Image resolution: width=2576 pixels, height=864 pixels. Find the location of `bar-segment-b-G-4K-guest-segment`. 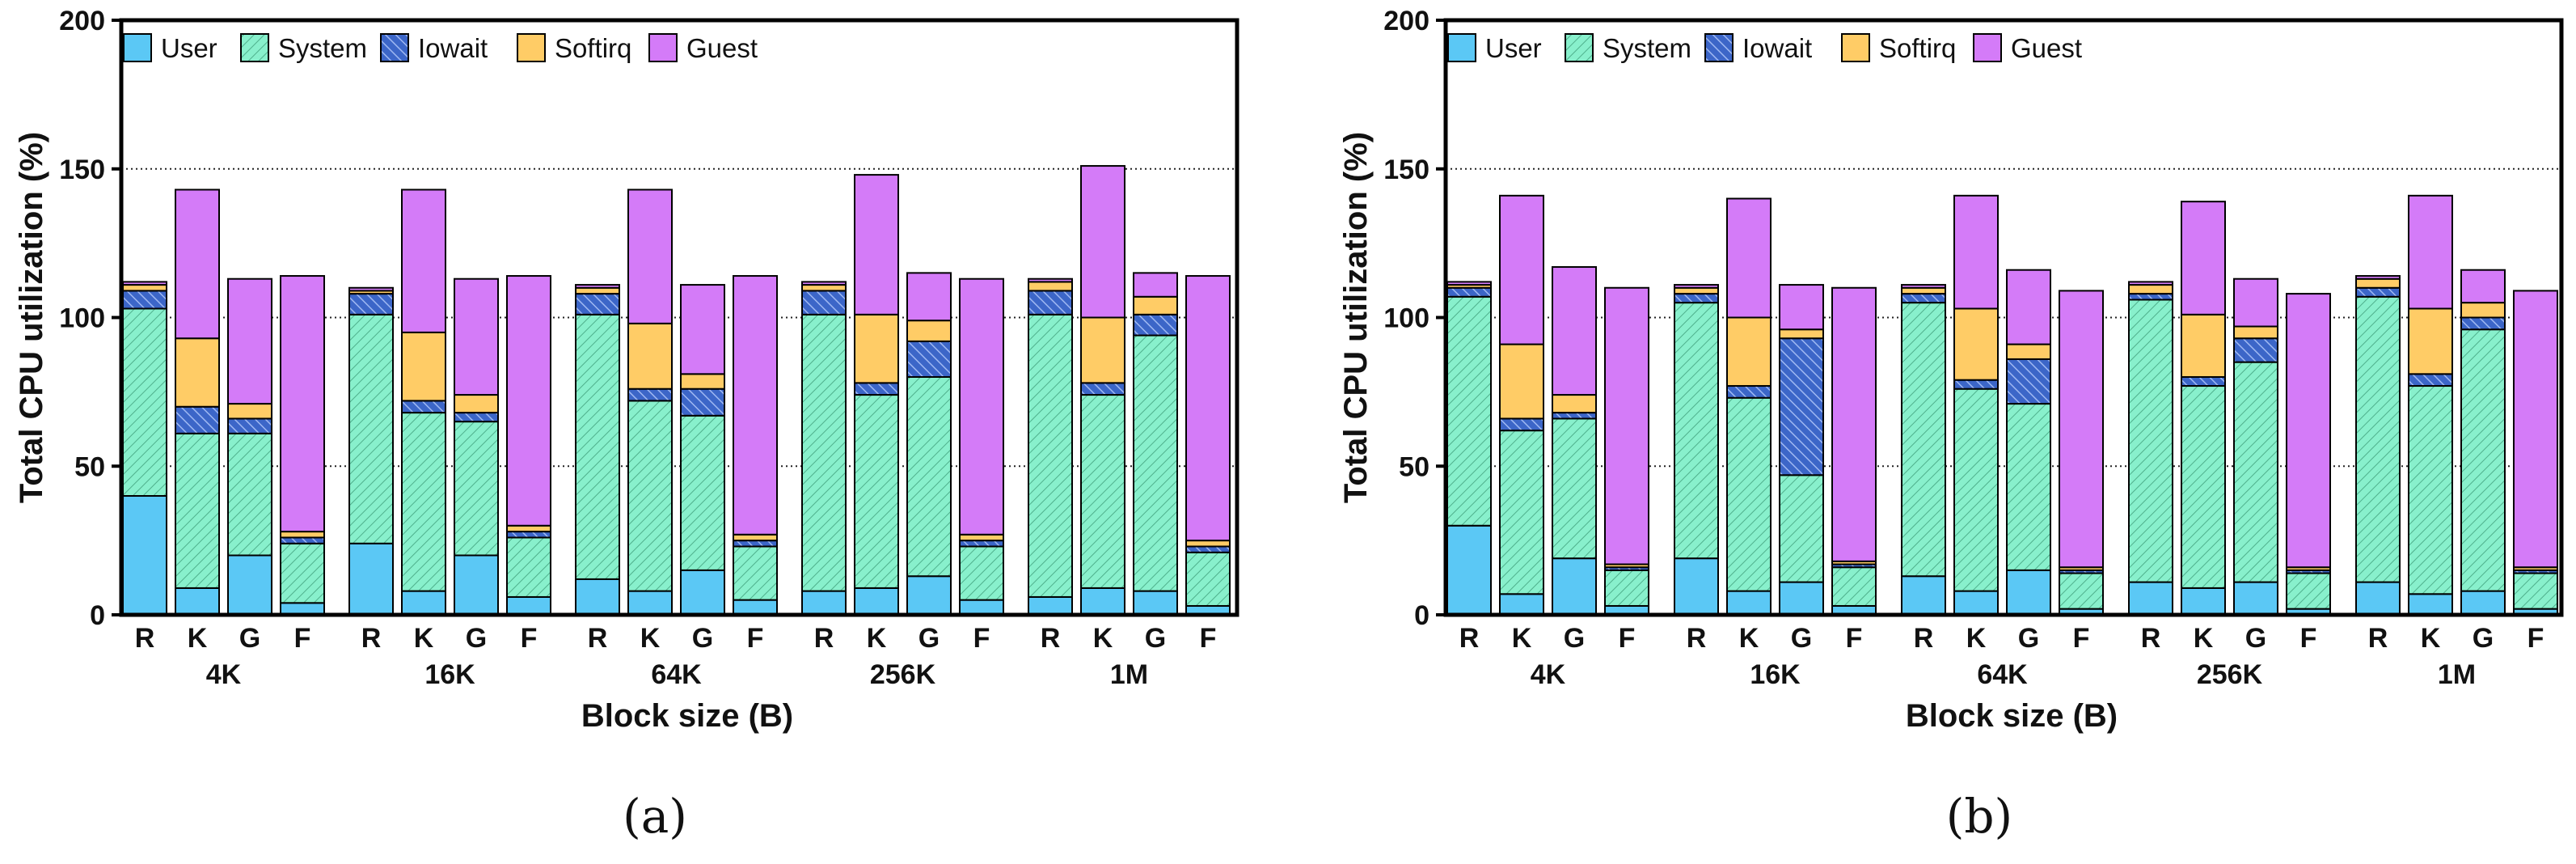

bar-segment-b-G-4K-guest-segment is located at coordinates (1574, 331).